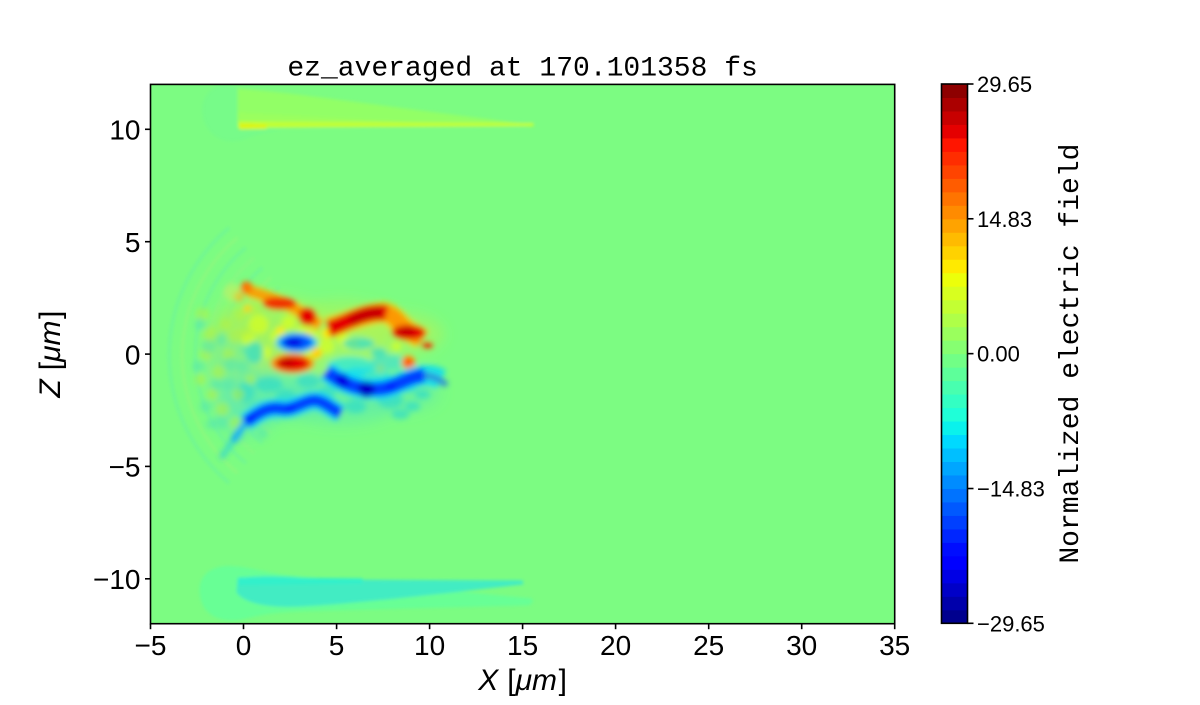 The width and height of the screenshot is (1200, 705). What do you see at coordinates (522, 645) in the screenshot?
I see `svg-text: 15` at bounding box center [522, 645].